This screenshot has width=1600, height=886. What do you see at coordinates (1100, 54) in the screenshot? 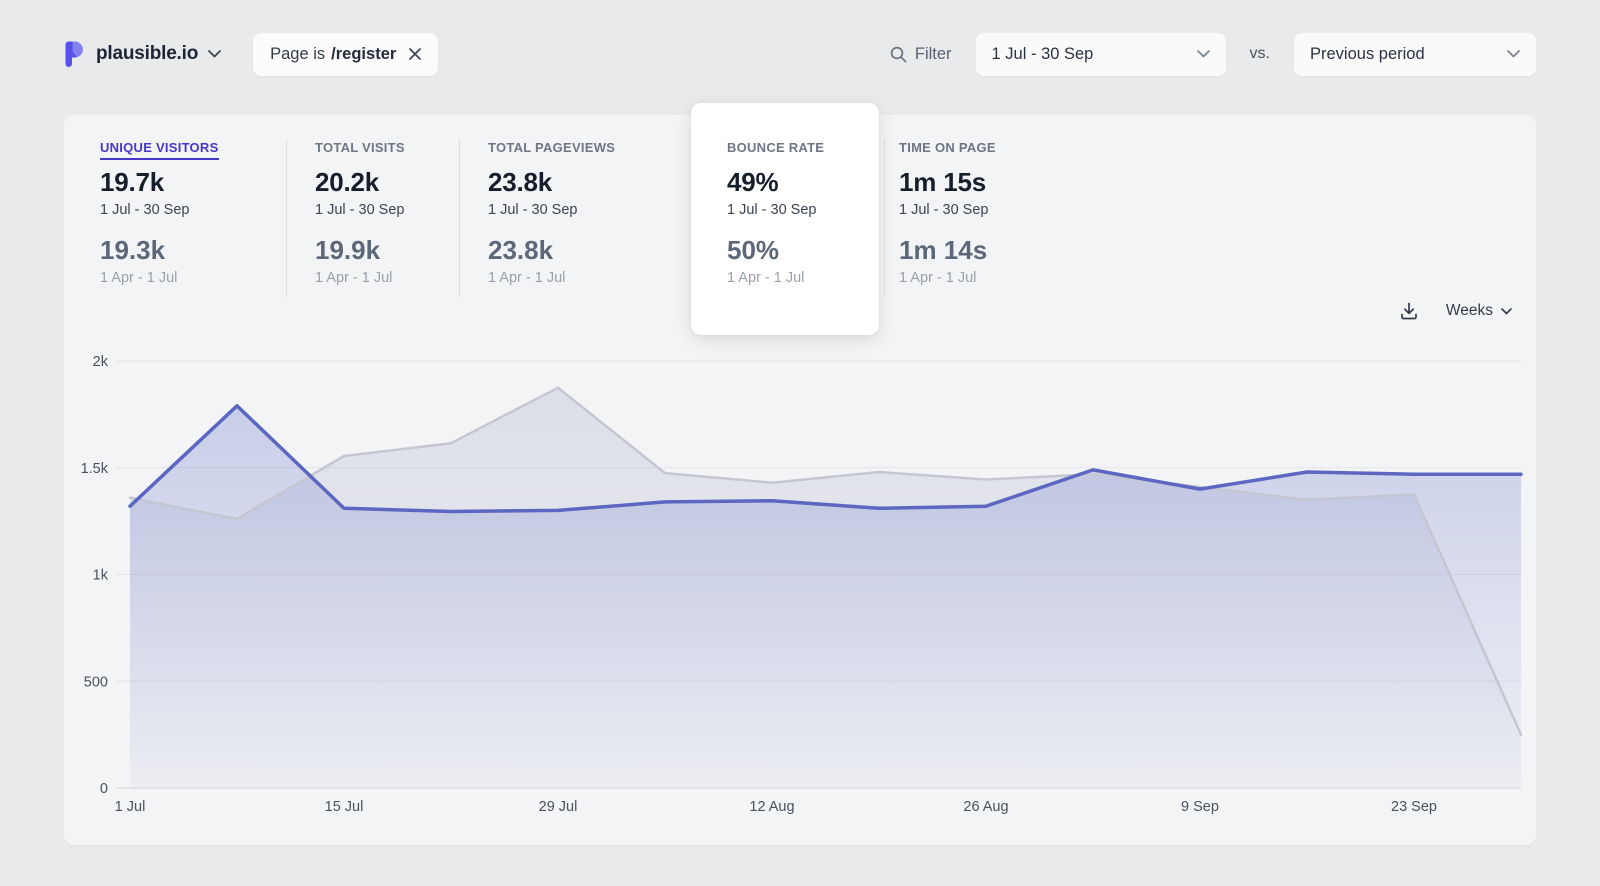
I see `date-range-select: 1 Jul - 30 Sep` at bounding box center [1100, 54].